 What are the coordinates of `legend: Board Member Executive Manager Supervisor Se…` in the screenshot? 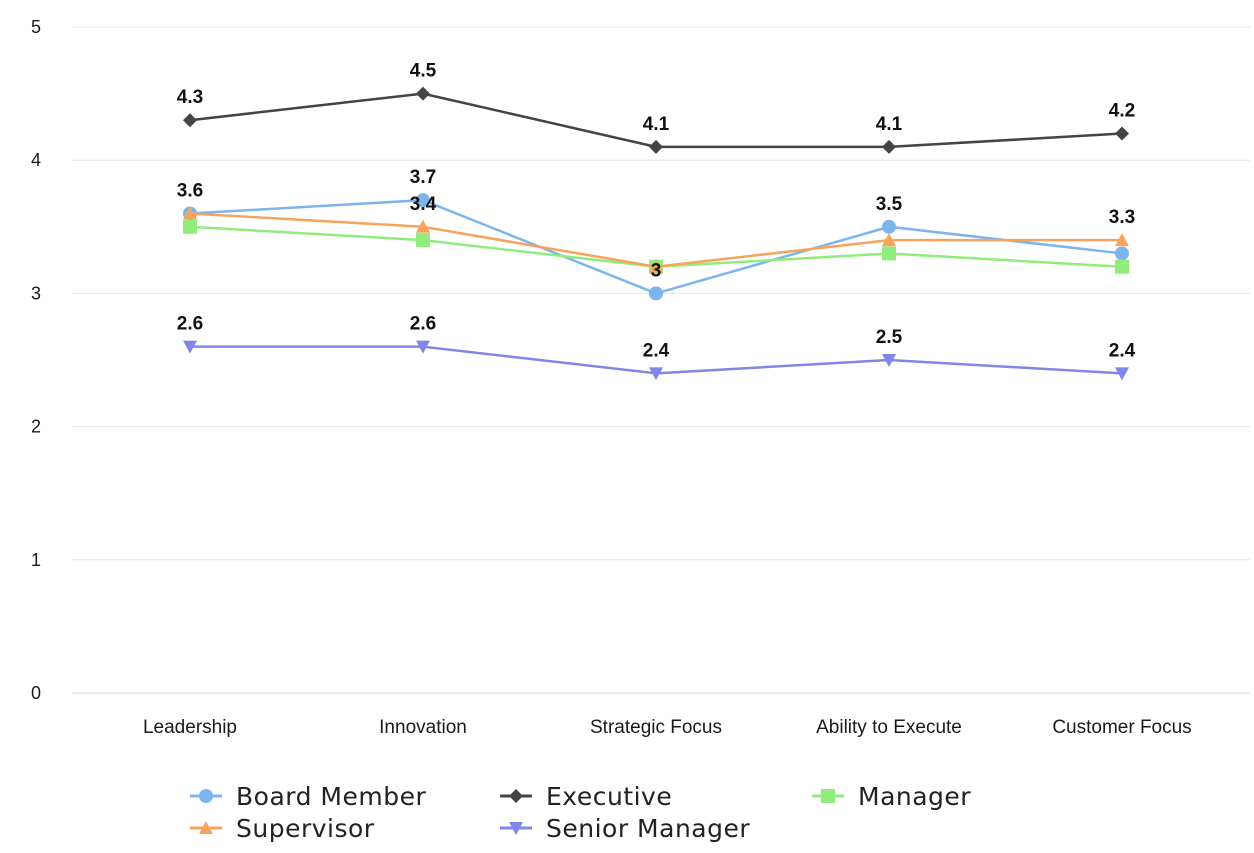 It's located at (580, 812).